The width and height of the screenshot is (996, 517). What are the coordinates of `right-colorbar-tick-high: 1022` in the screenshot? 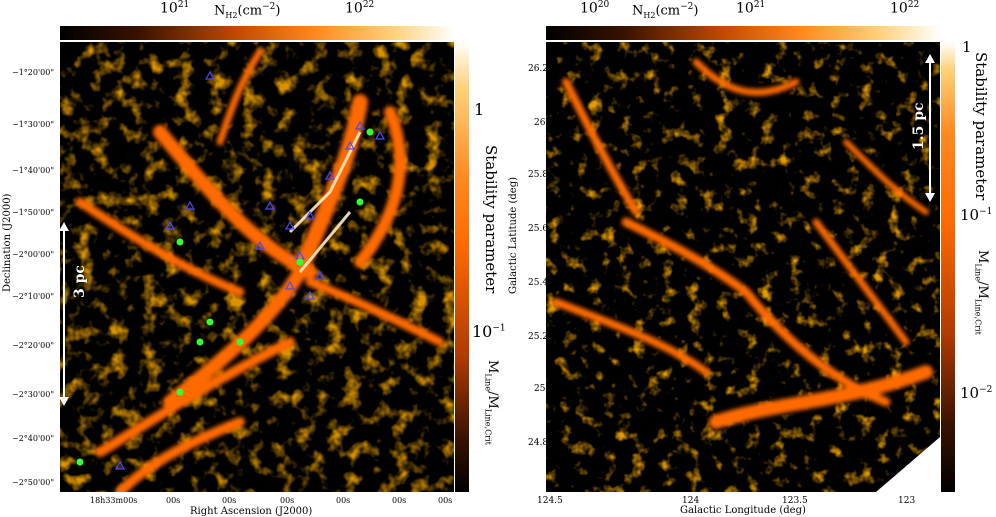 It's located at (905, 8).